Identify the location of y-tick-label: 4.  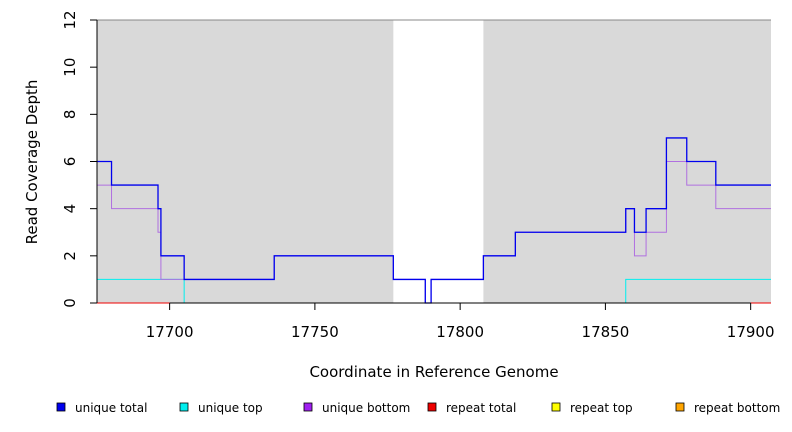
(70, 209).